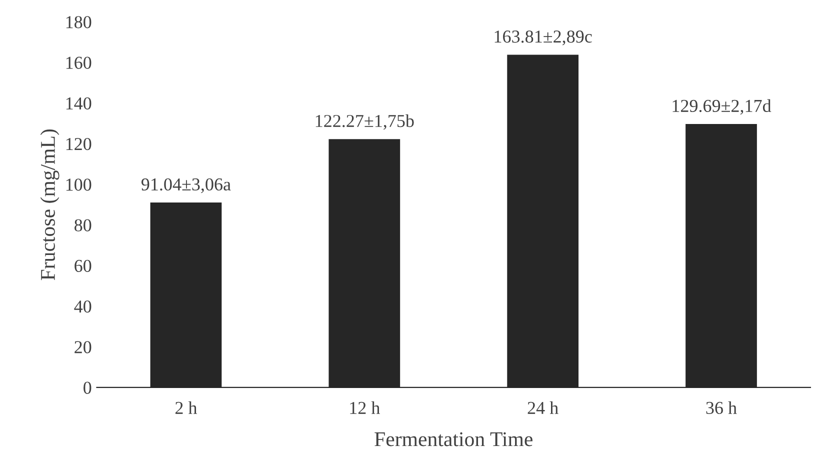 The image size is (827, 464). What do you see at coordinates (50, 204) in the screenshot?
I see `y-axis-title: Fructose (mg/mL)` at bounding box center [50, 204].